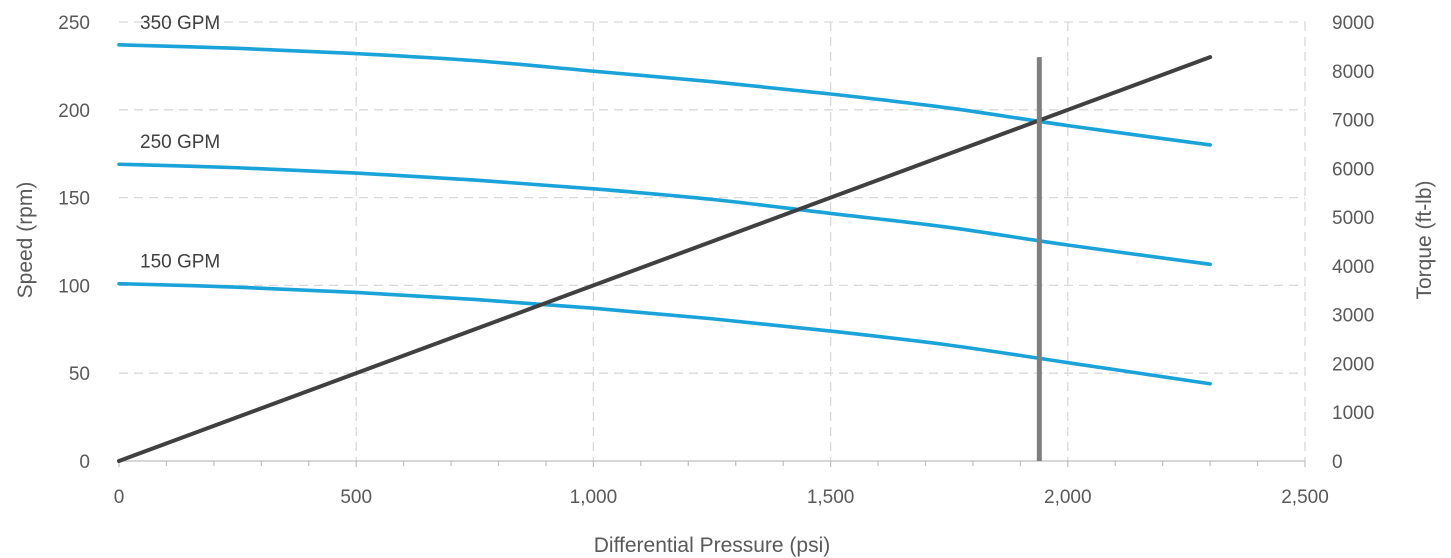  What do you see at coordinates (84, 462) in the screenshot?
I see `y-tick-label: 0` at bounding box center [84, 462].